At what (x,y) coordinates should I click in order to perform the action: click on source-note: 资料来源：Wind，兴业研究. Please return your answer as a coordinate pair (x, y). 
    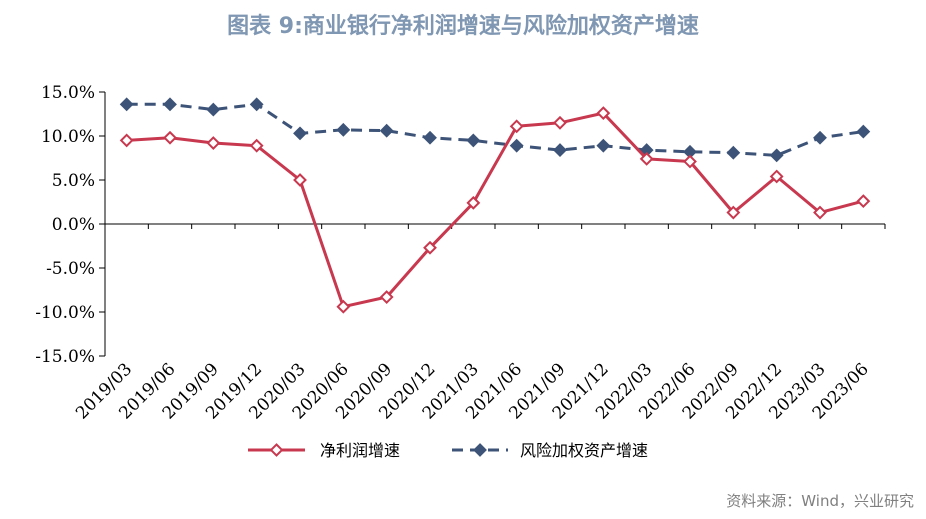
    Looking at the image, I should click on (820, 501).